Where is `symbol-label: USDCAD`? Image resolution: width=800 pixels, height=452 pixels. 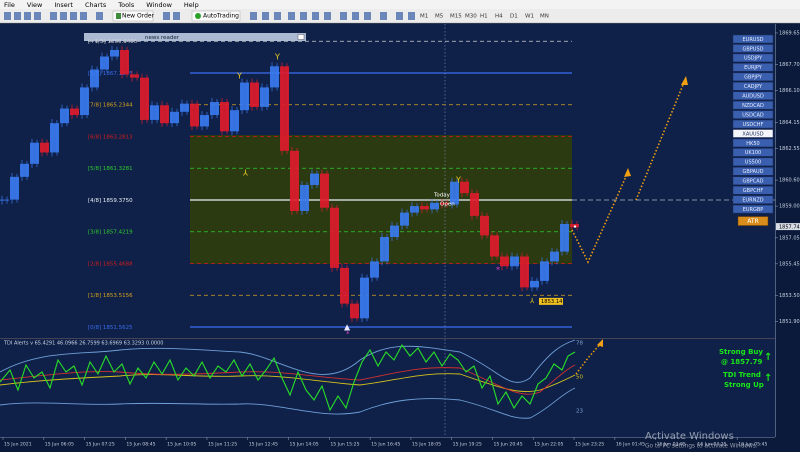
symbol-label: USDCAD is located at coordinates (753, 115).